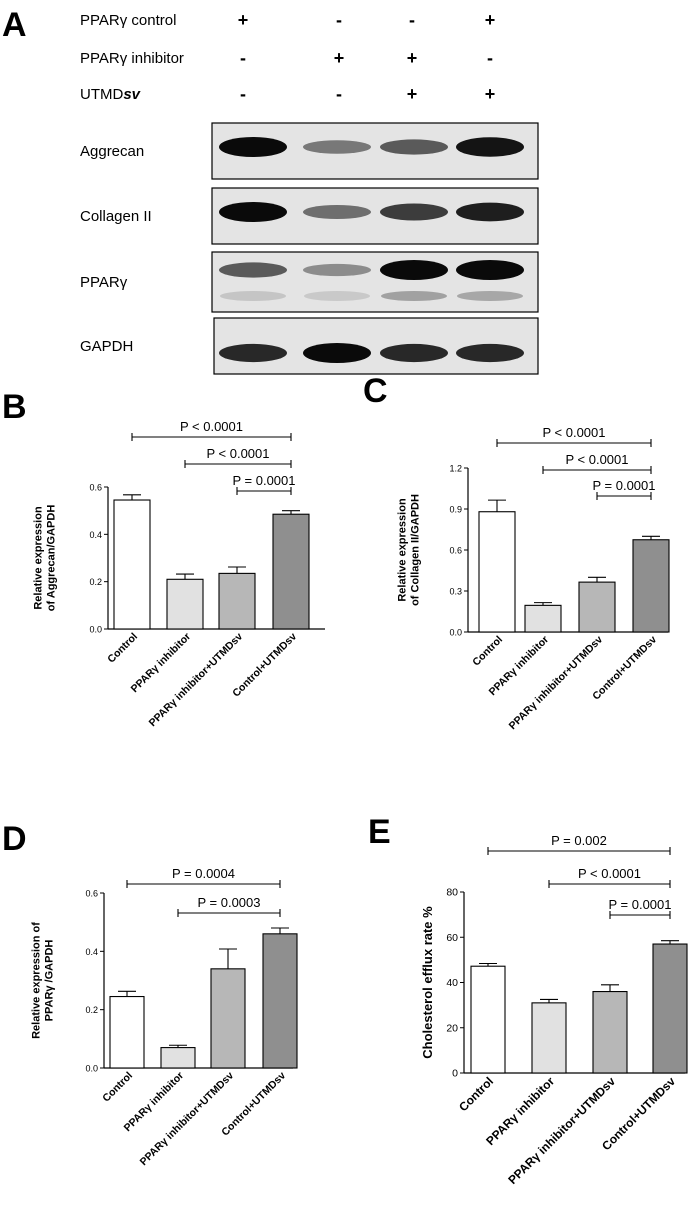  Describe the element at coordinates (228, 902) in the screenshot. I see `comparison-label: P = 0.0003` at that location.